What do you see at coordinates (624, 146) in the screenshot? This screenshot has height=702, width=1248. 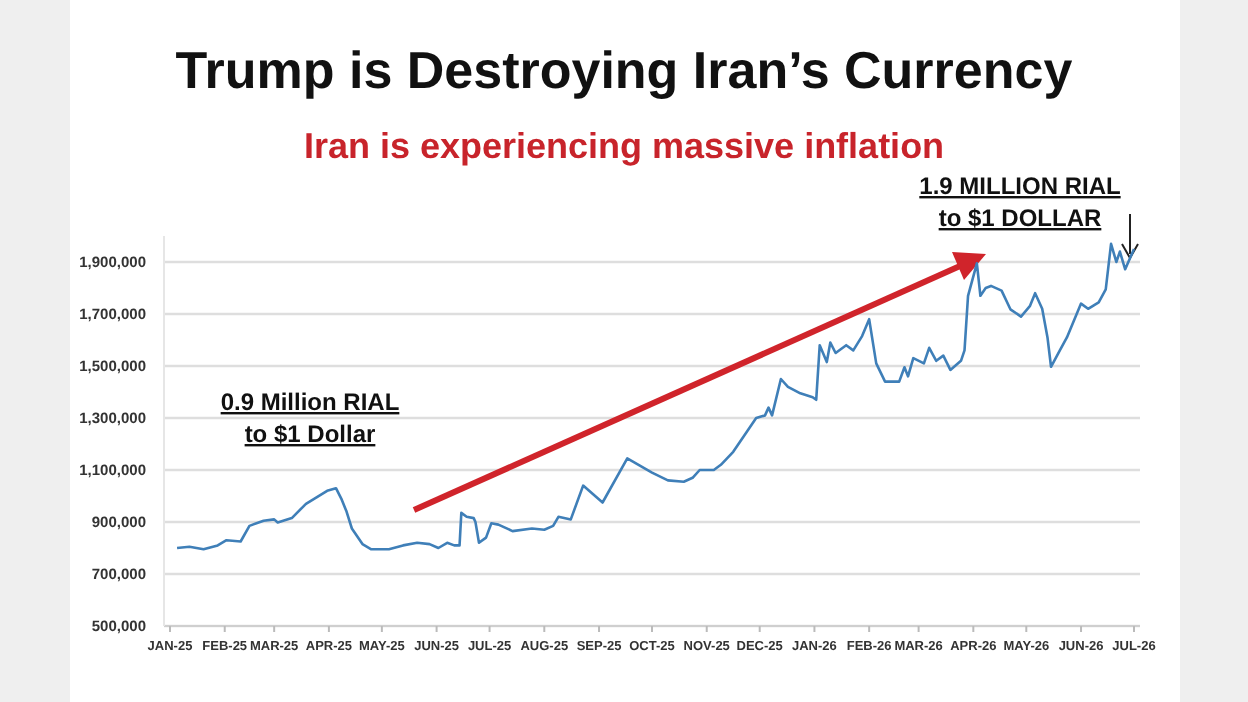 I see `chart-subtitle: Iran is experiencing massive inflation` at bounding box center [624, 146].